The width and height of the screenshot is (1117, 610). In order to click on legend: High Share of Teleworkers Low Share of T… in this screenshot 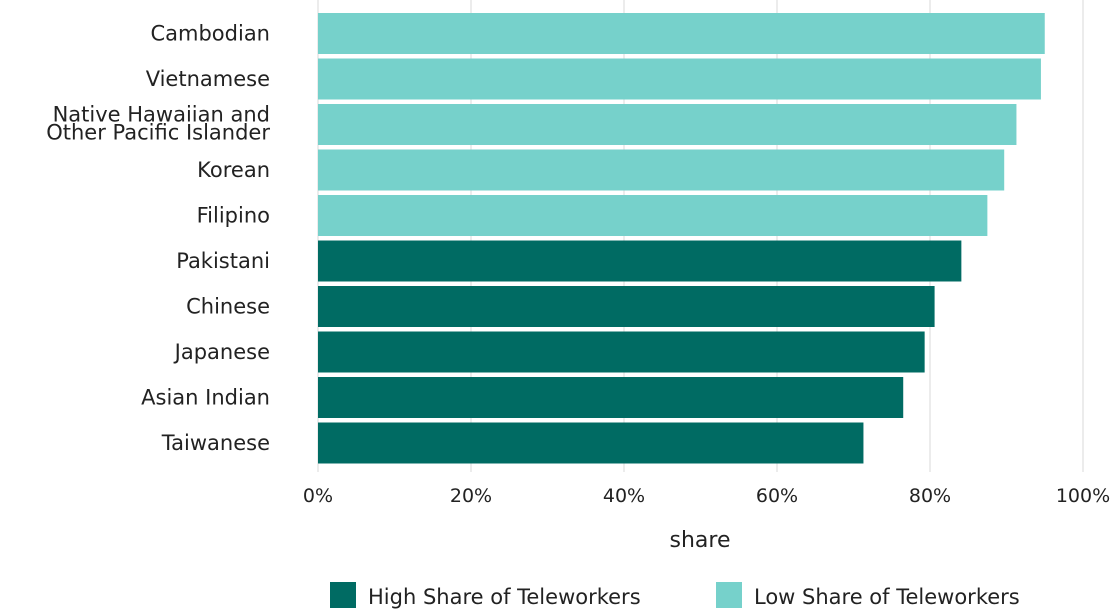, I will do `click(675, 595)`.